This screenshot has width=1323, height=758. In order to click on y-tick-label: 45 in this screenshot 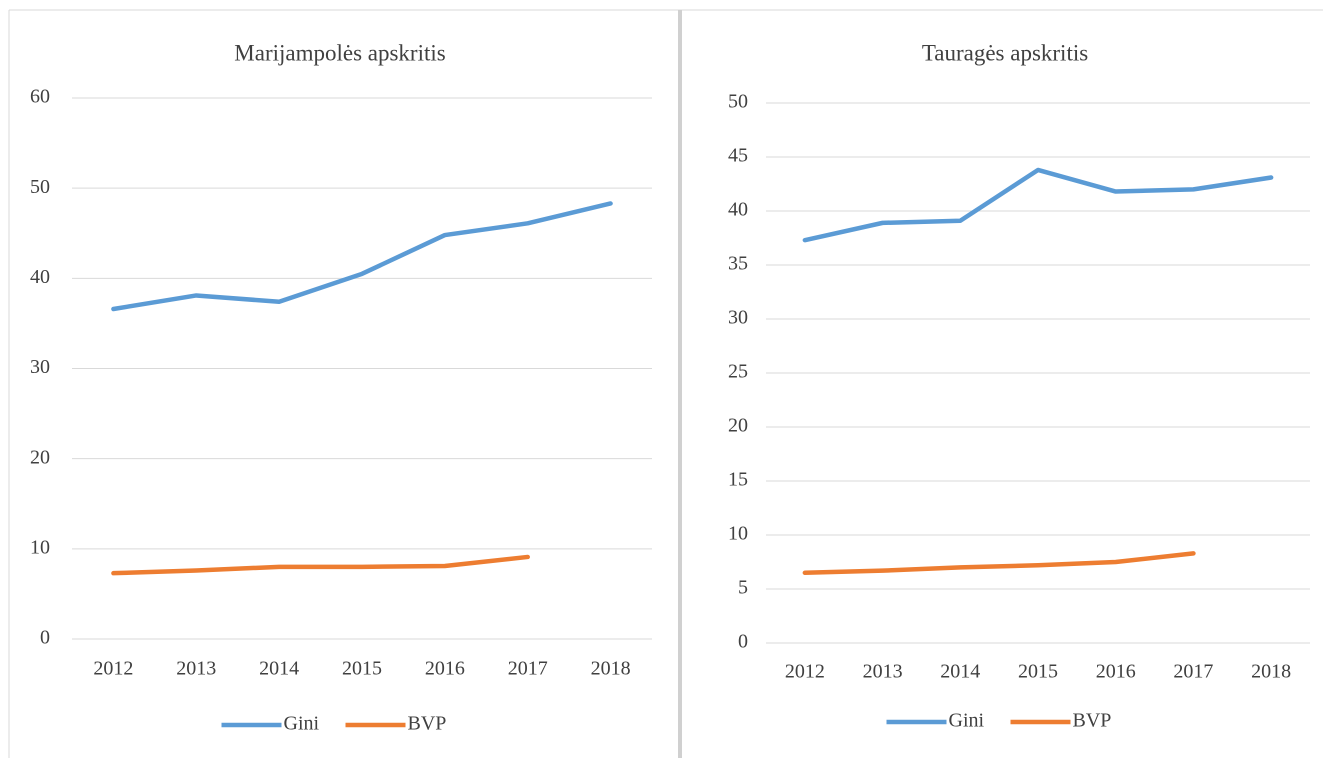, I will do `click(738, 156)`.